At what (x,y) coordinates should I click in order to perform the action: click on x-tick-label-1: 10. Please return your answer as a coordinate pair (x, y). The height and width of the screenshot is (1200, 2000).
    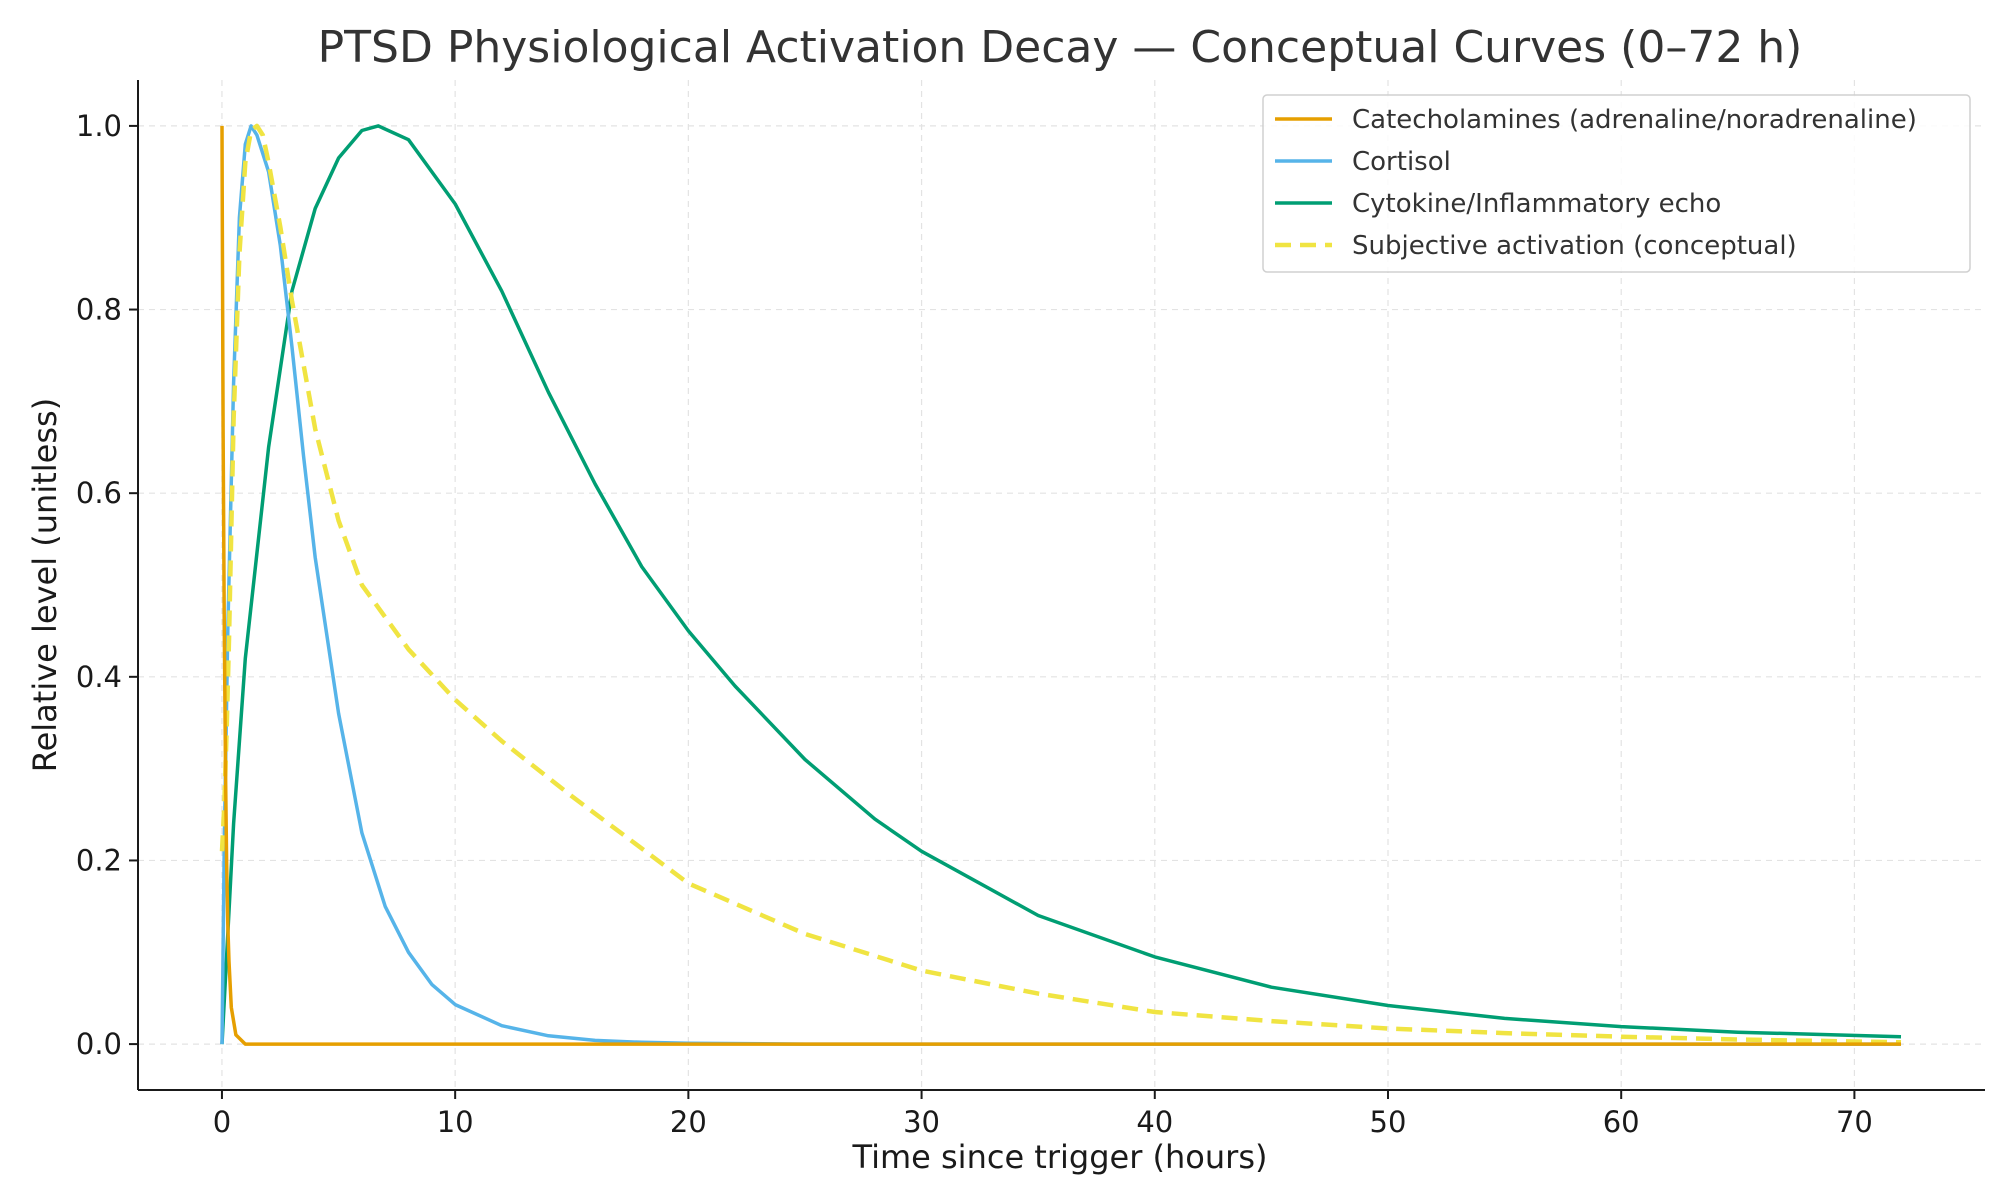
    Looking at the image, I should click on (455, 1122).